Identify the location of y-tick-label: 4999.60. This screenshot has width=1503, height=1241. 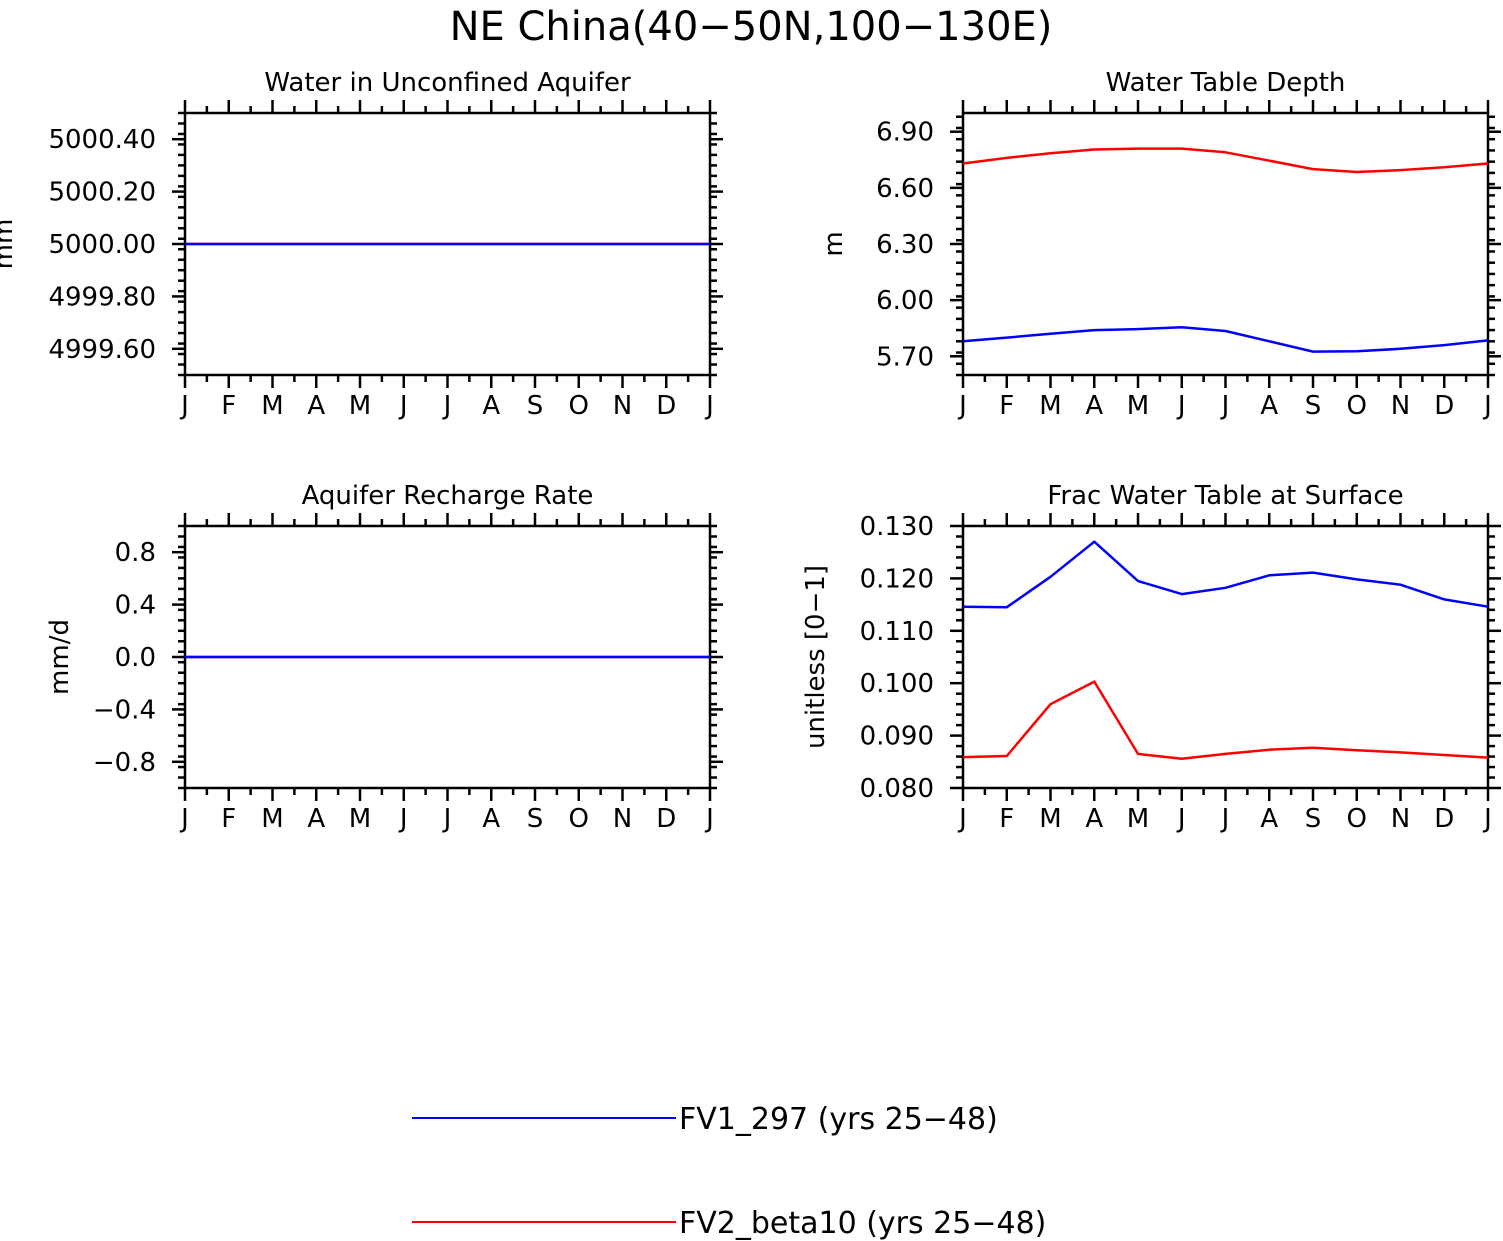
(102, 350).